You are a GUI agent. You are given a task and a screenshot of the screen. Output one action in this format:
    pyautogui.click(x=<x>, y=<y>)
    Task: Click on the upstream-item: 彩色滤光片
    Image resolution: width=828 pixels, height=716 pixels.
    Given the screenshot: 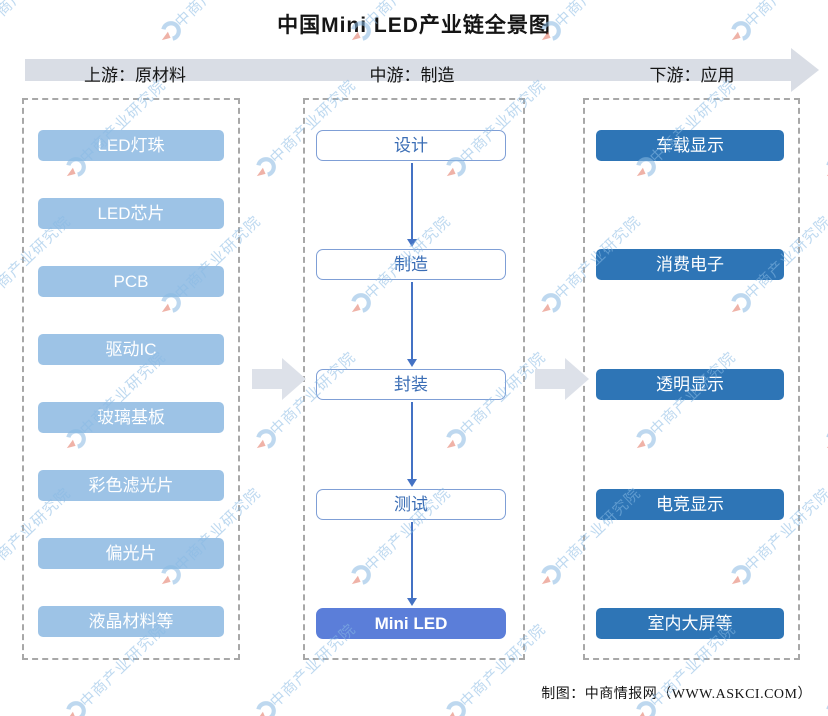 What is the action you would take?
    pyautogui.click(x=131, y=485)
    